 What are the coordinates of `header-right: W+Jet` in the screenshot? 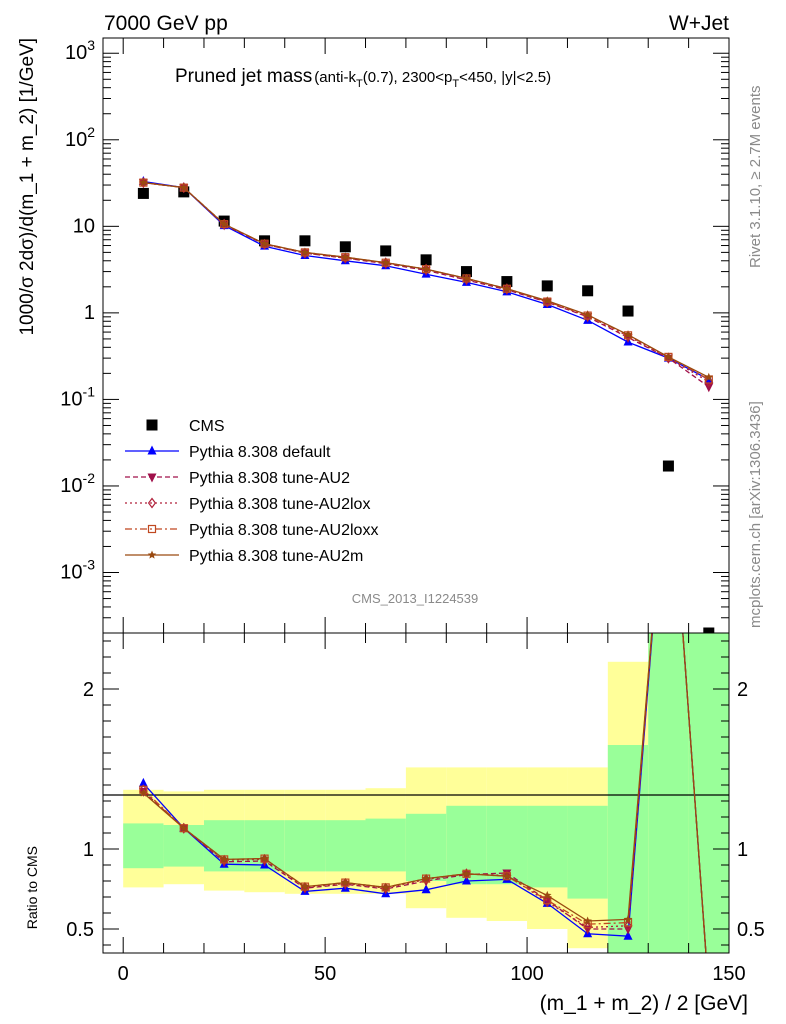 It's located at (699, 23).